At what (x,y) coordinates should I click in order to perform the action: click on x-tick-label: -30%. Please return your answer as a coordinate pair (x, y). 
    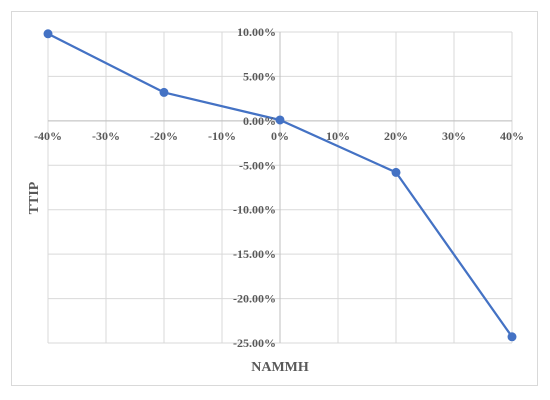
    Looking at the image, I should click on (106, 136).